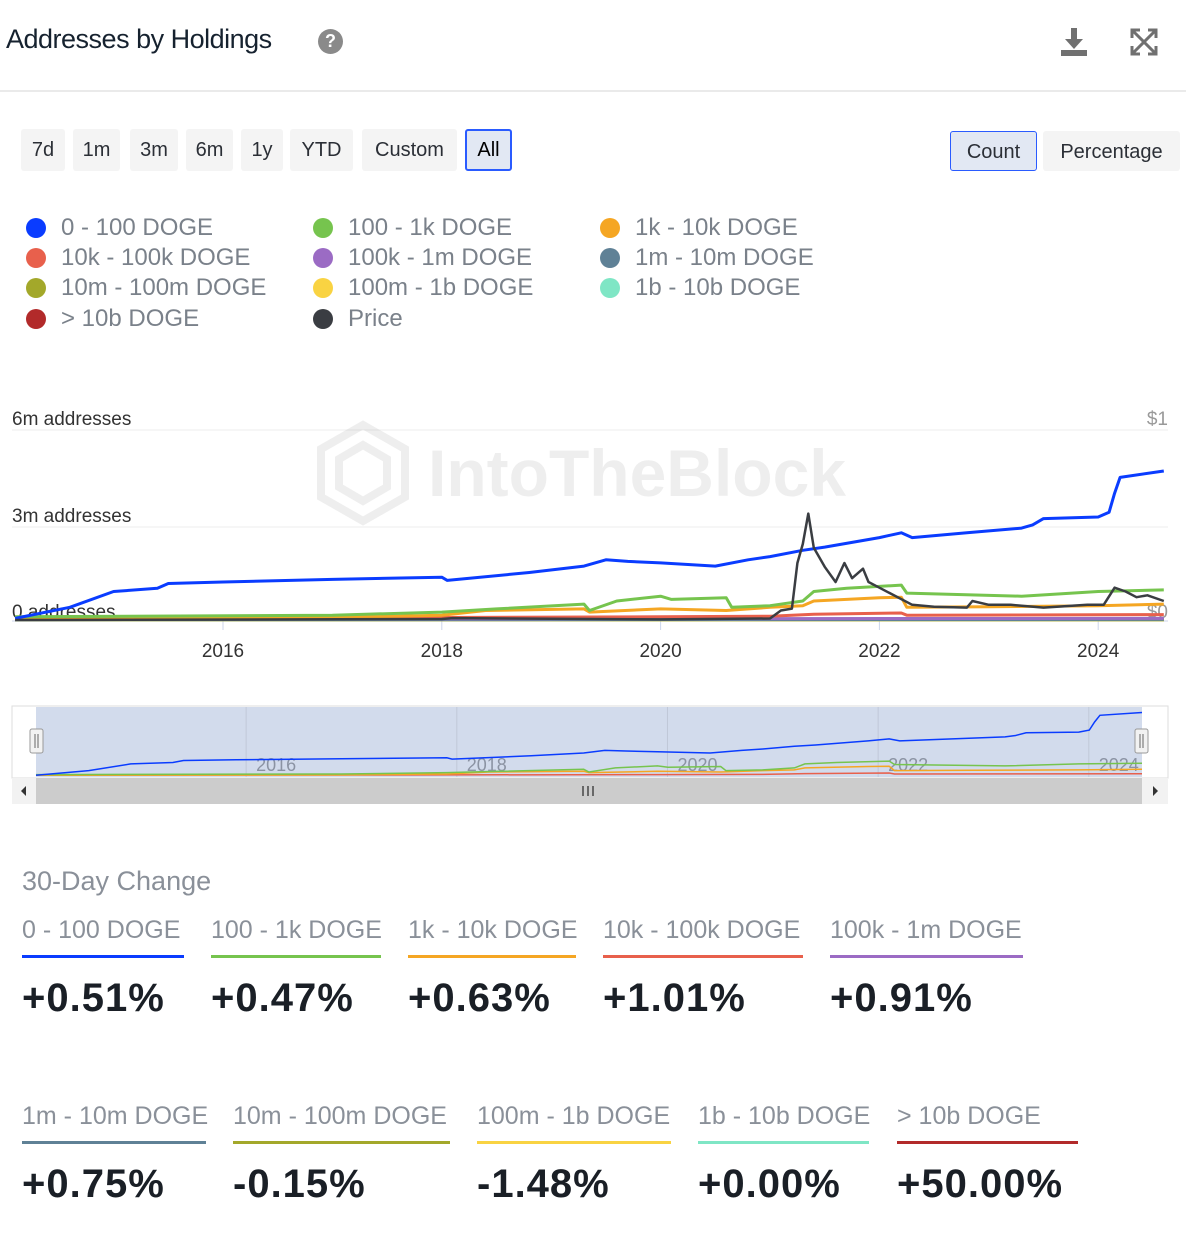  Describe the element at coordinates (36, 741) in the screenshot. I see `navigator-left-handle` at that location.